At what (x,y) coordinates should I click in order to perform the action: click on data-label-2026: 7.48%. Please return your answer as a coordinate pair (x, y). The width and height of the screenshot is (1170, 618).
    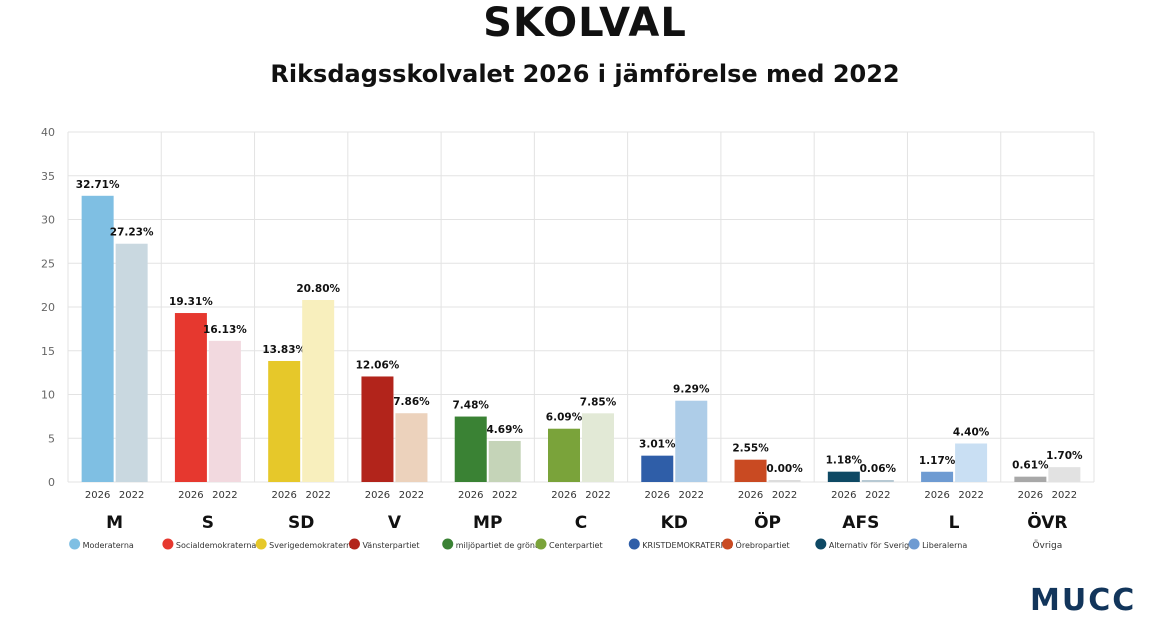
    Looking at the image, I should click on (471, 406).